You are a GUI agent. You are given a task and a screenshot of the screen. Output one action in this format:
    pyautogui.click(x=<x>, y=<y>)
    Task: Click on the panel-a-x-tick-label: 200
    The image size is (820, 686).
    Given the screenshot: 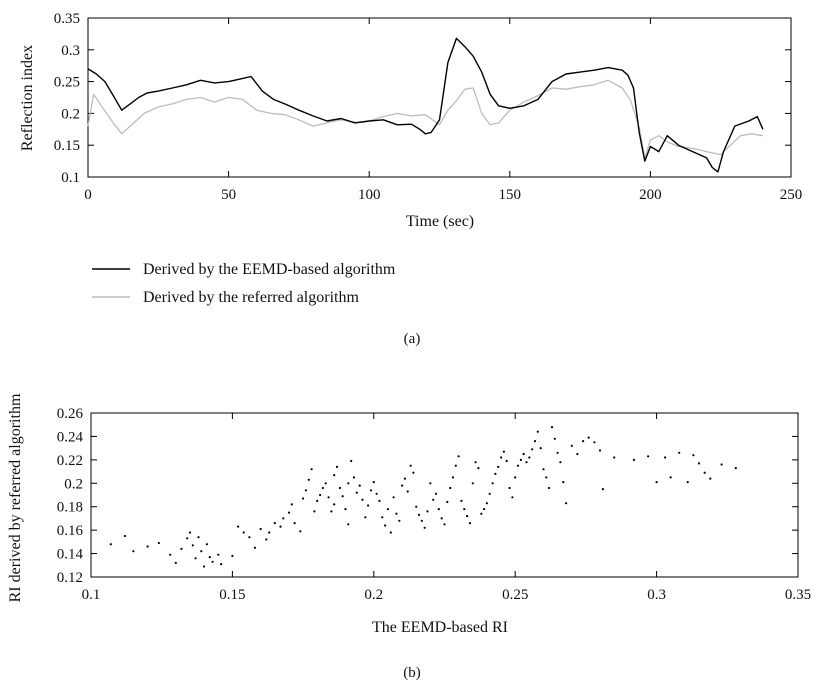 What is the action you would take?
    pyautogui.click(x=650, y=195)
    